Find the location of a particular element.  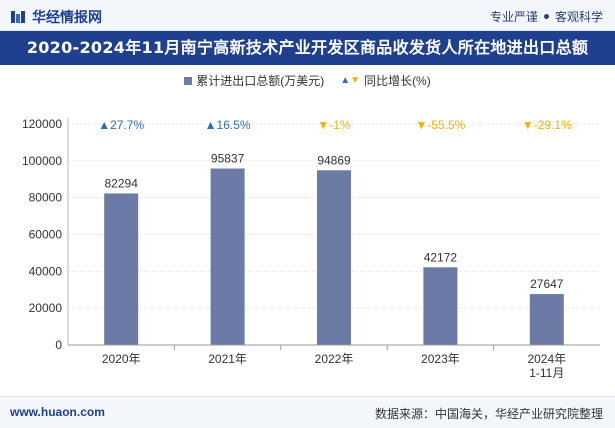

chart-legend: 累计进出口总额(万美元) ▲ ▼ 同比增长(%) is located at coordinates (307, 80).